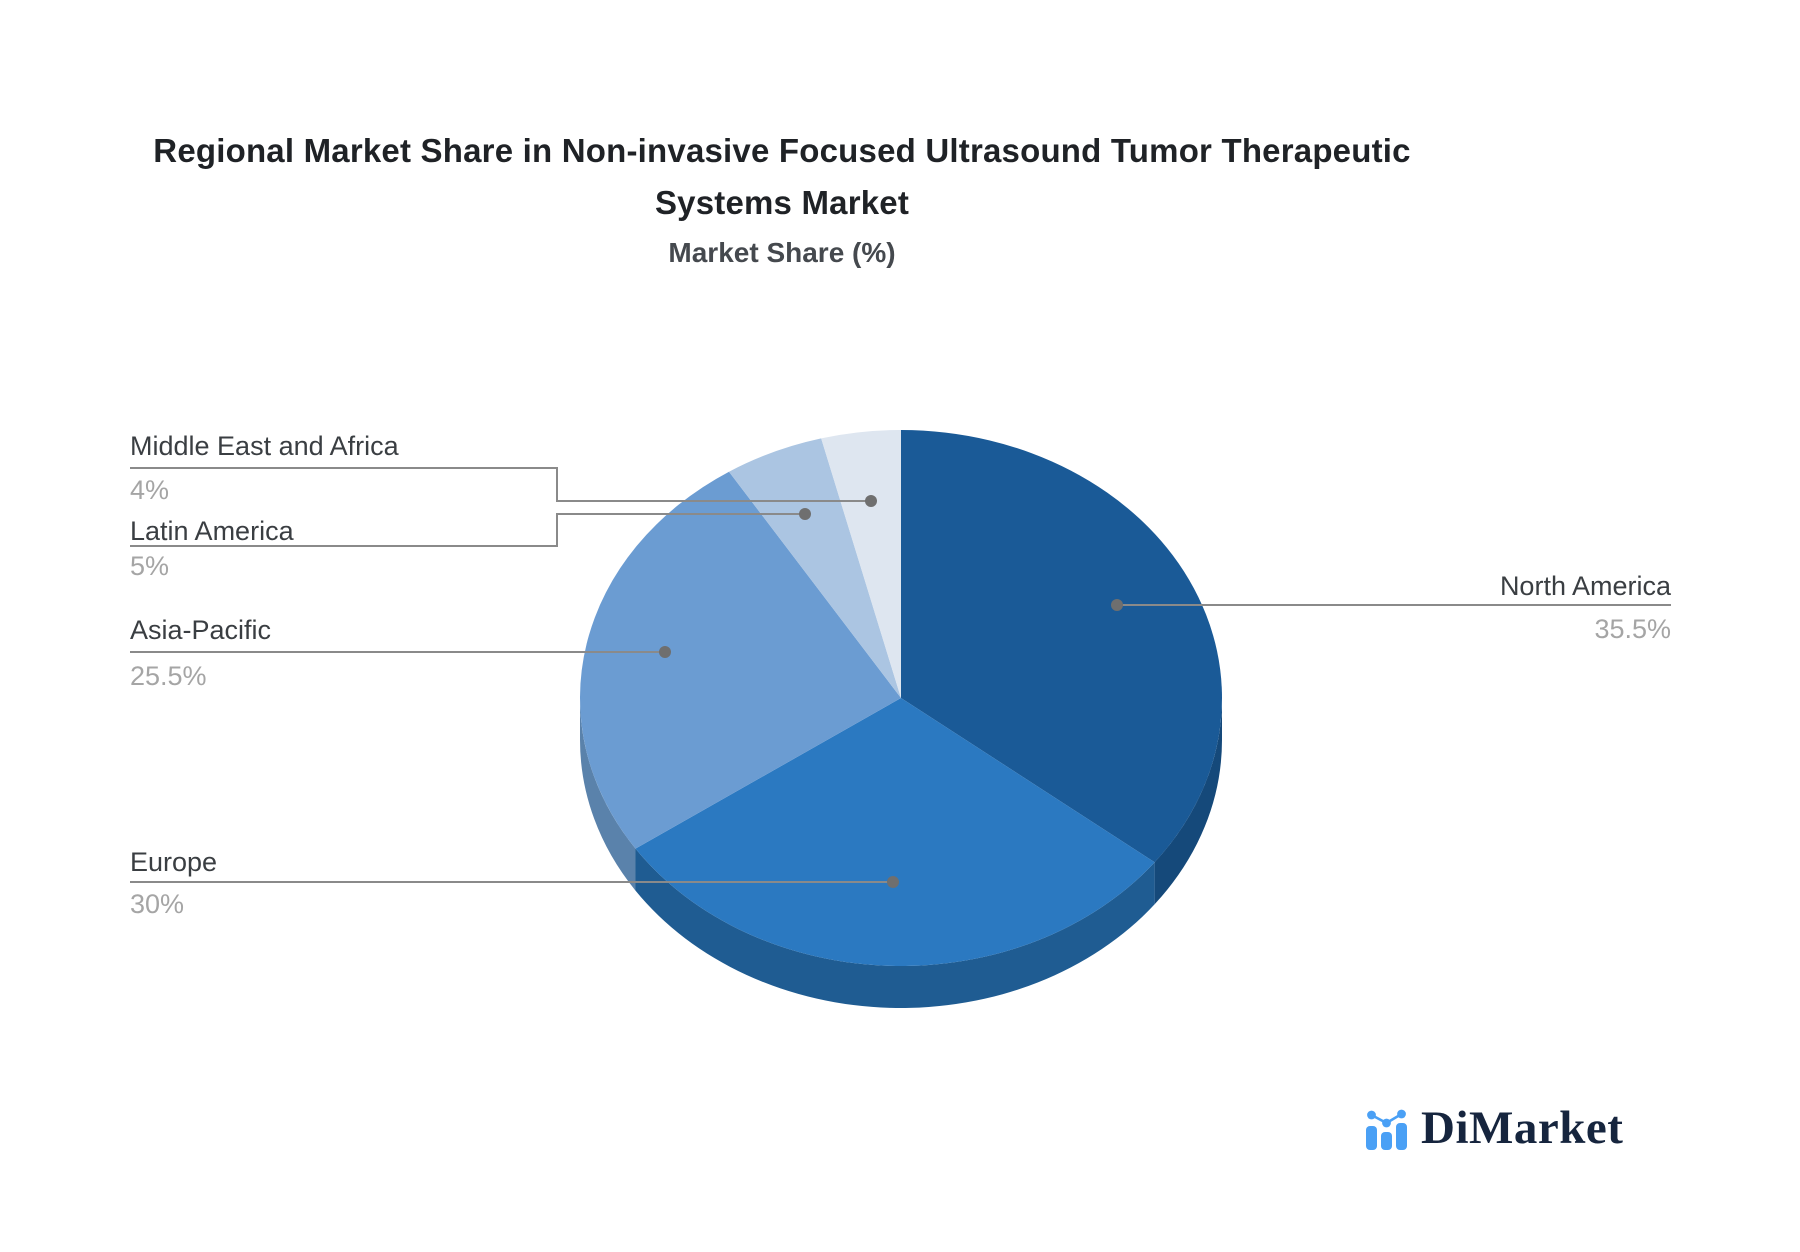 The height and width of the screenshot is (1252, 1800). What do you see at coordinates (814, 568) in the screenshot?
I see `pie-slice-latin-america` at bounding box center [814, 568].